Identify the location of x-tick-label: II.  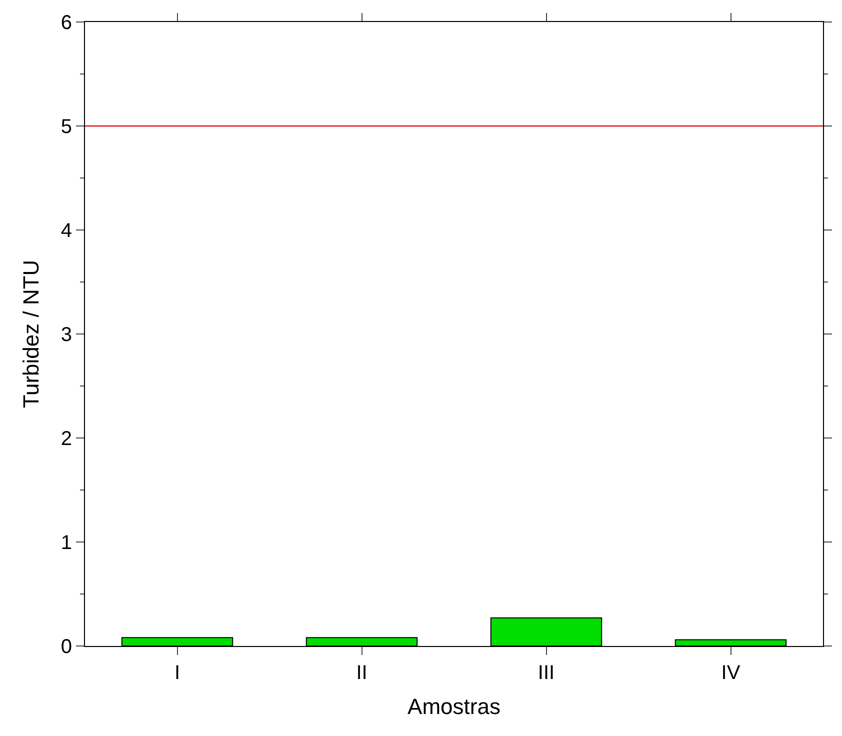
(362, 673).